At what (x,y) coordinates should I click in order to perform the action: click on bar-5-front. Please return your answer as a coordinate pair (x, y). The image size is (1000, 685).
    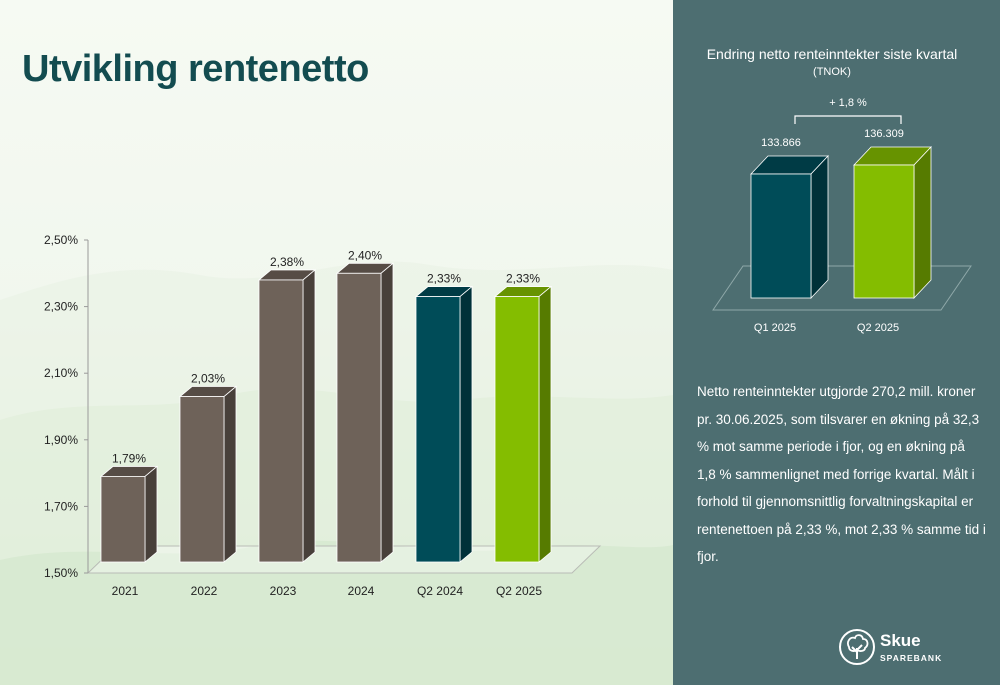
    Looking at the image, I should click on (517, 429).